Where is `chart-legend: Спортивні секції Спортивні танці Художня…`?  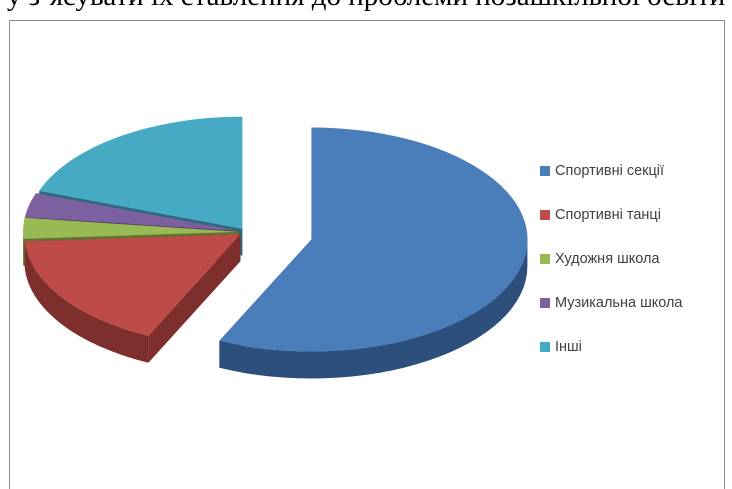
chart-legend: Спортивні секції Спортивні танці Художня… is located at coordinates (611, 271).